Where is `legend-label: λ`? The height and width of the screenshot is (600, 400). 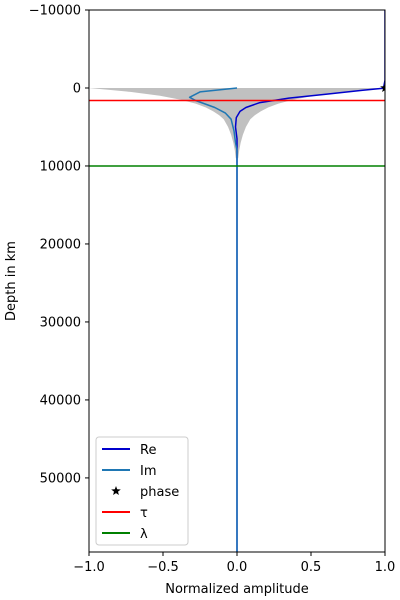
legend-label: λ is located at coordinates (144, 534).